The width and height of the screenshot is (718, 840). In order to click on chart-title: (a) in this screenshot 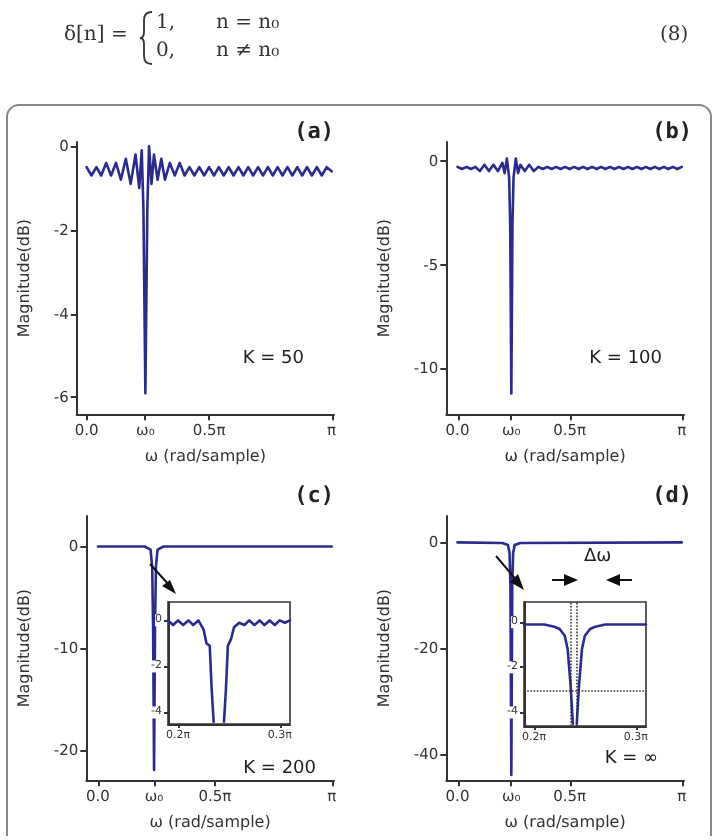, I will do `click(314, 131)`.